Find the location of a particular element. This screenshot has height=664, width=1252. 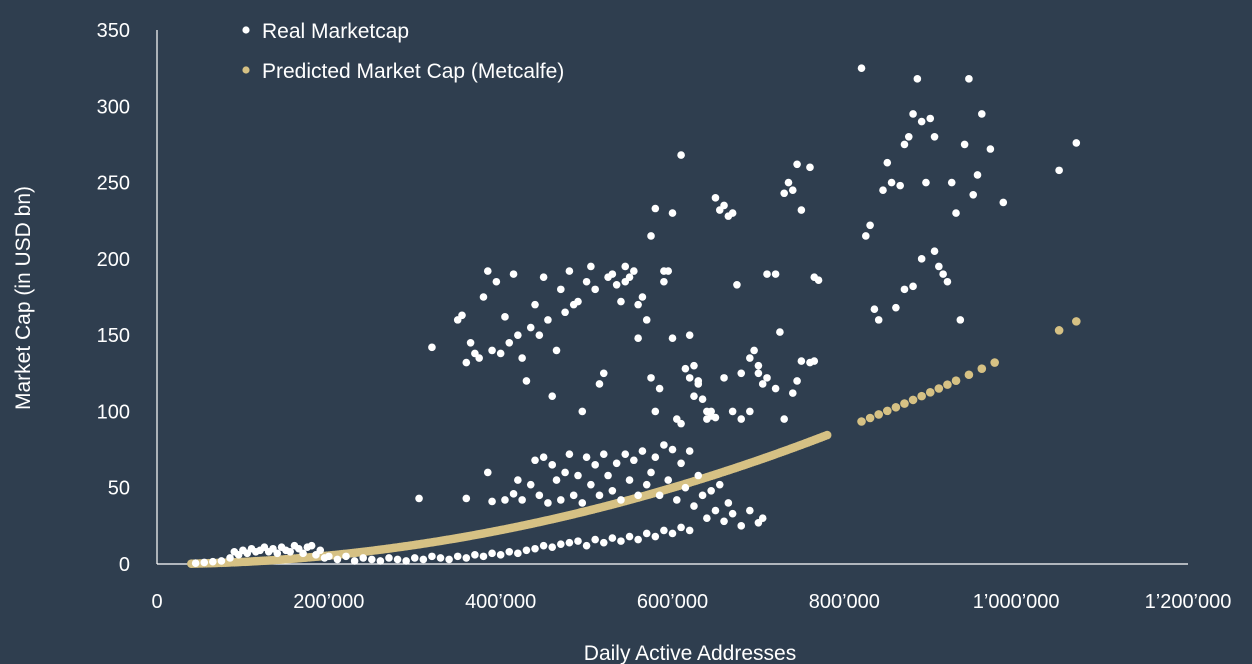

y-axis-title: Market Cap (in USD bn) is located at coordinates (23, 298).